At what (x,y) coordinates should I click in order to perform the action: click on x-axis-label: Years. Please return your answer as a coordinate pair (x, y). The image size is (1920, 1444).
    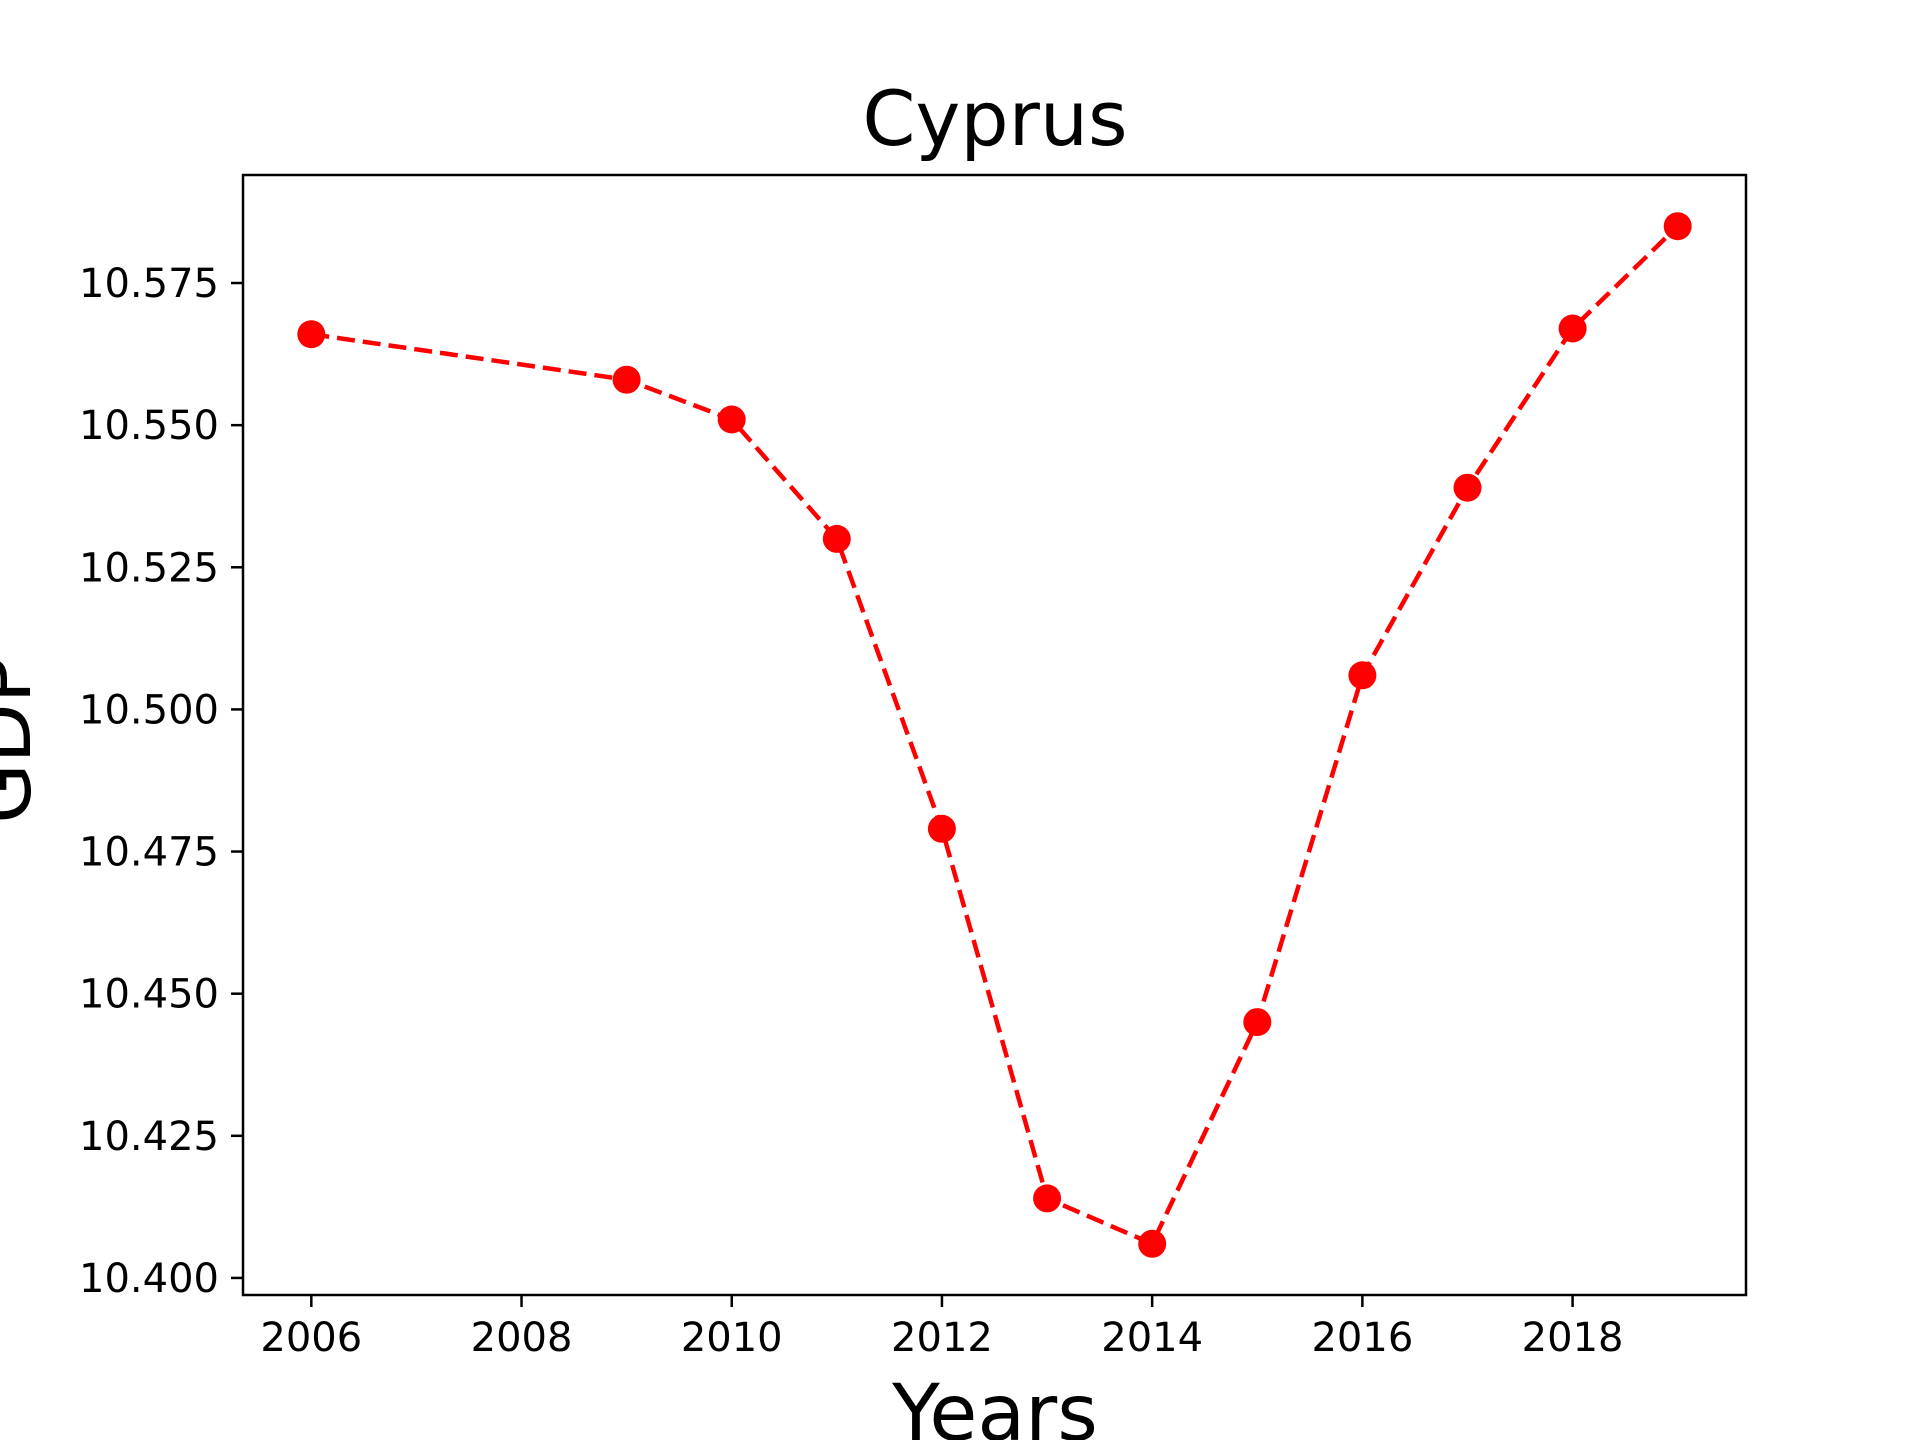
    Looking at the image, I should click on (994, 1404).